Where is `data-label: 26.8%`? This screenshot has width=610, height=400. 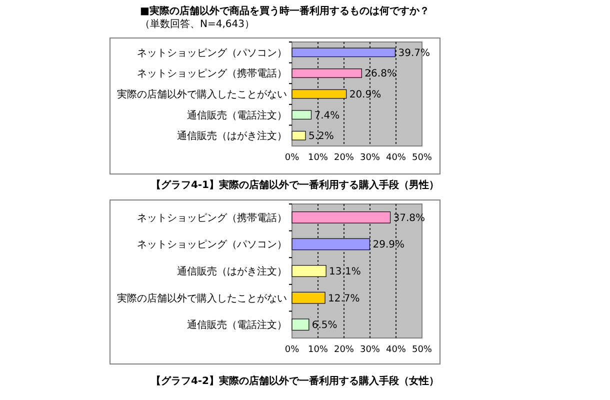 data-label: 26.8% is located at coordinates (380, 74).